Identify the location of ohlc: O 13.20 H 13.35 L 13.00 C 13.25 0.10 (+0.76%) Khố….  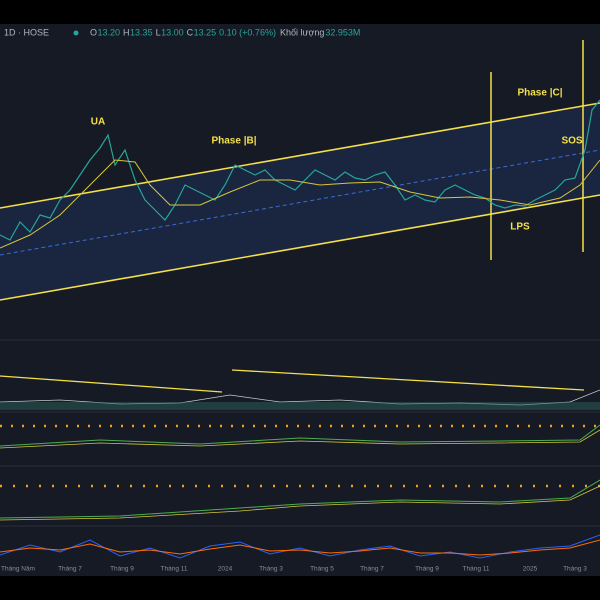
(225, 32).